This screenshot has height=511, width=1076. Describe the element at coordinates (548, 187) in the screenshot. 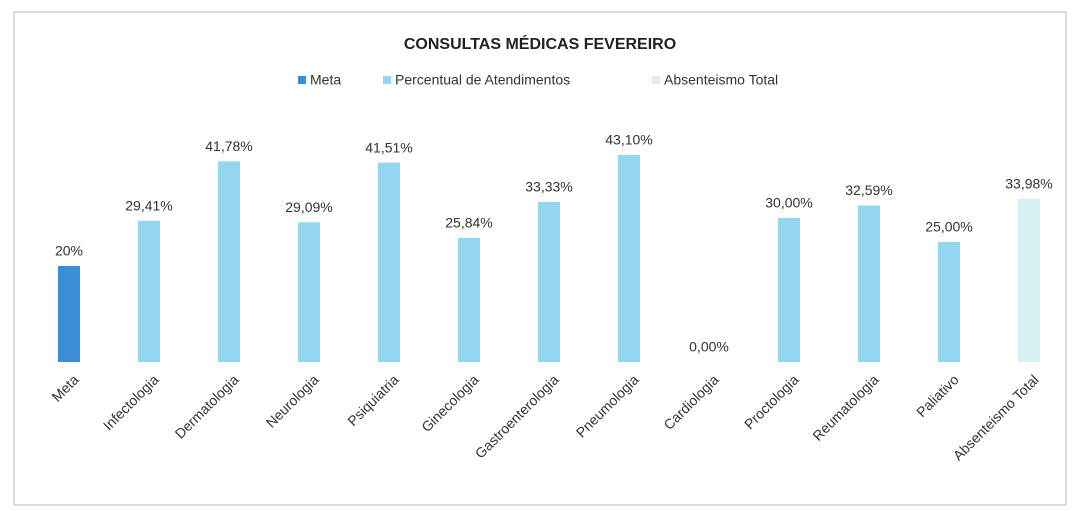

I see `data-label: 33,33%` at that location.